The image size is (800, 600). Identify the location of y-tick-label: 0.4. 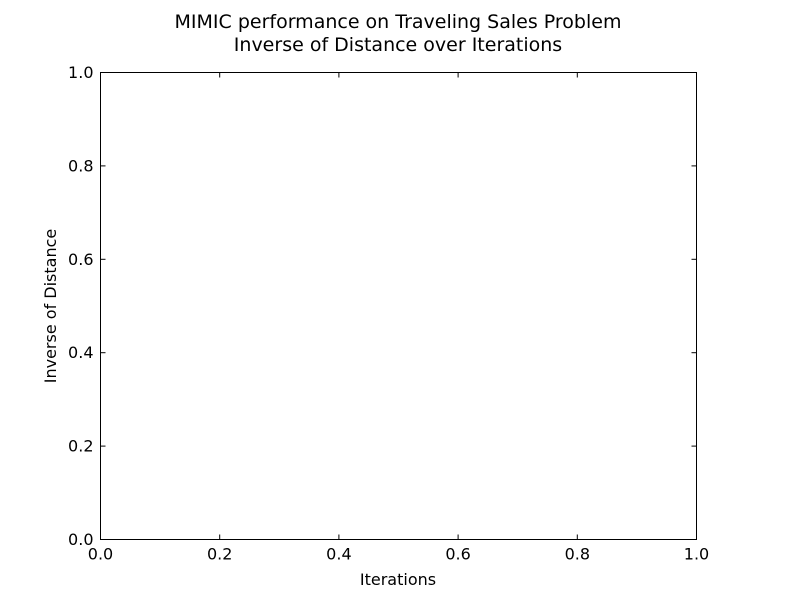
(80, 352).